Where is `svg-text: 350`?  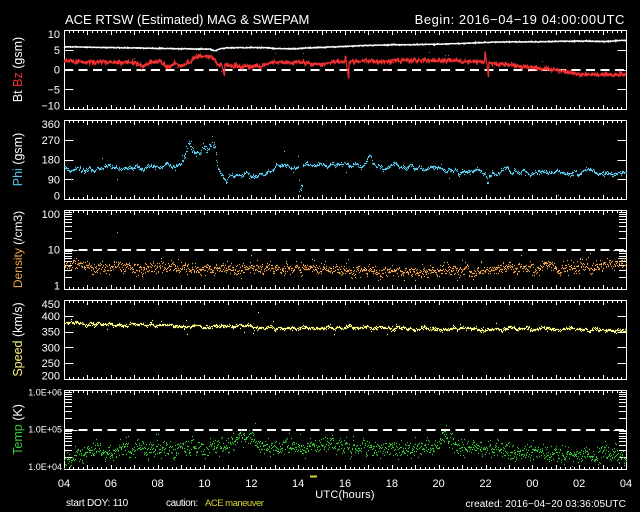 svg-text: 350 is located at coordinates (51, 333).